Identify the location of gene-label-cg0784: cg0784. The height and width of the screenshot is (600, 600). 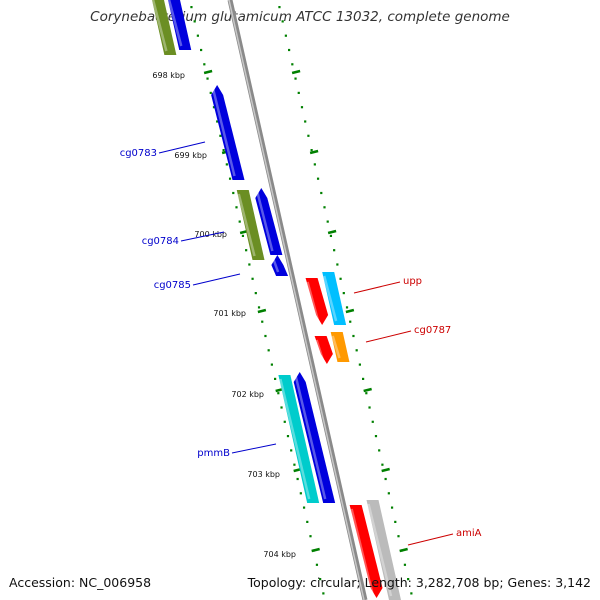
(160, 241).